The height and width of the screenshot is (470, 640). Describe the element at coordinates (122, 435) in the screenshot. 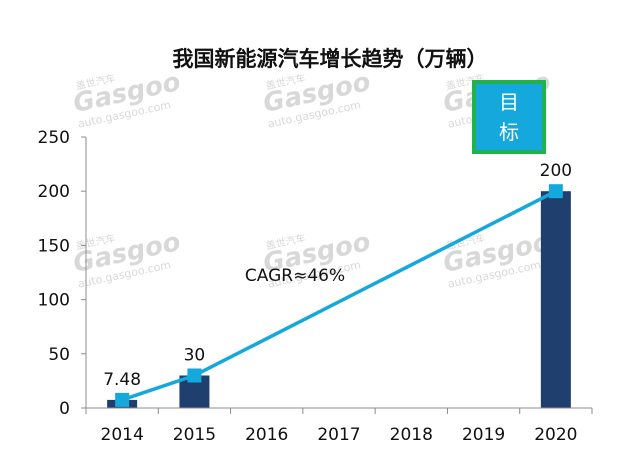

I see `x-tick-label: 2014` at that location.